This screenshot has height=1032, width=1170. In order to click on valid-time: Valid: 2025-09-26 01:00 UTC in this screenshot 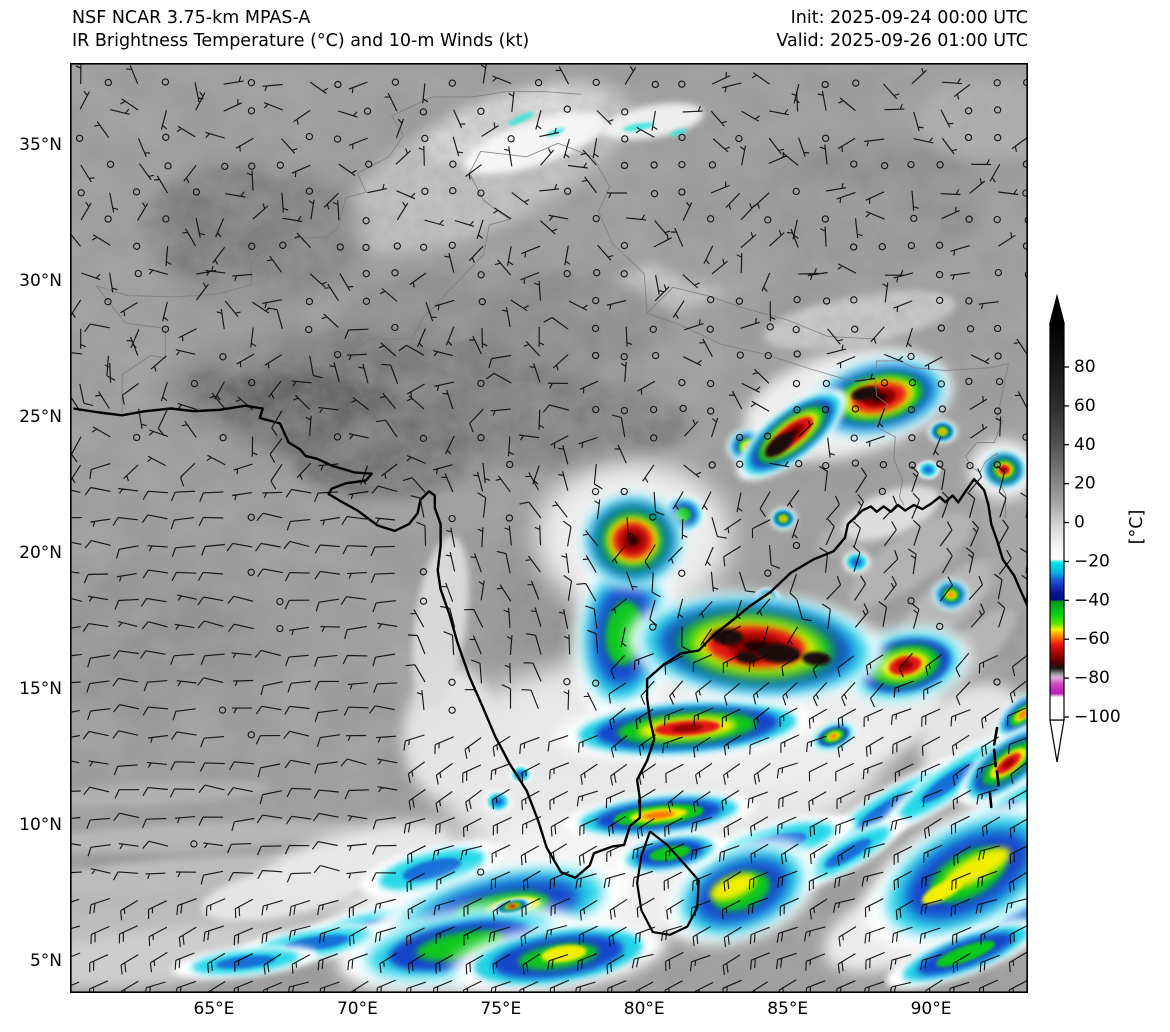, I will do `click(902, 41)`.